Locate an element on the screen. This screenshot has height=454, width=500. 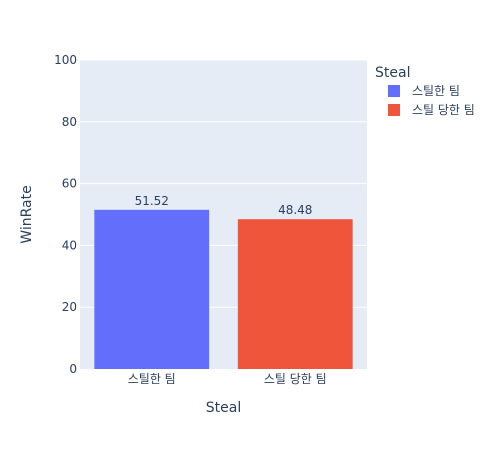
legend-item-label: 스틸한 팀 is located at coordinates (436, 91).